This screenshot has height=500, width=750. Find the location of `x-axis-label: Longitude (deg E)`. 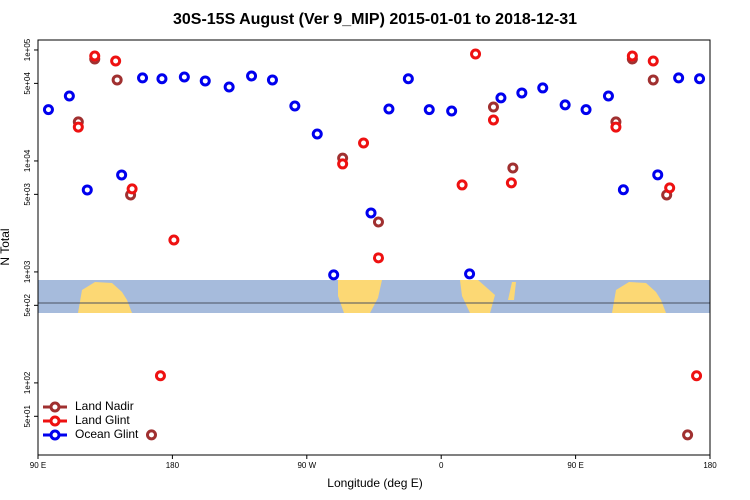

x-axis-label: Longitude (deg E) is located at coordinates (374, 483).